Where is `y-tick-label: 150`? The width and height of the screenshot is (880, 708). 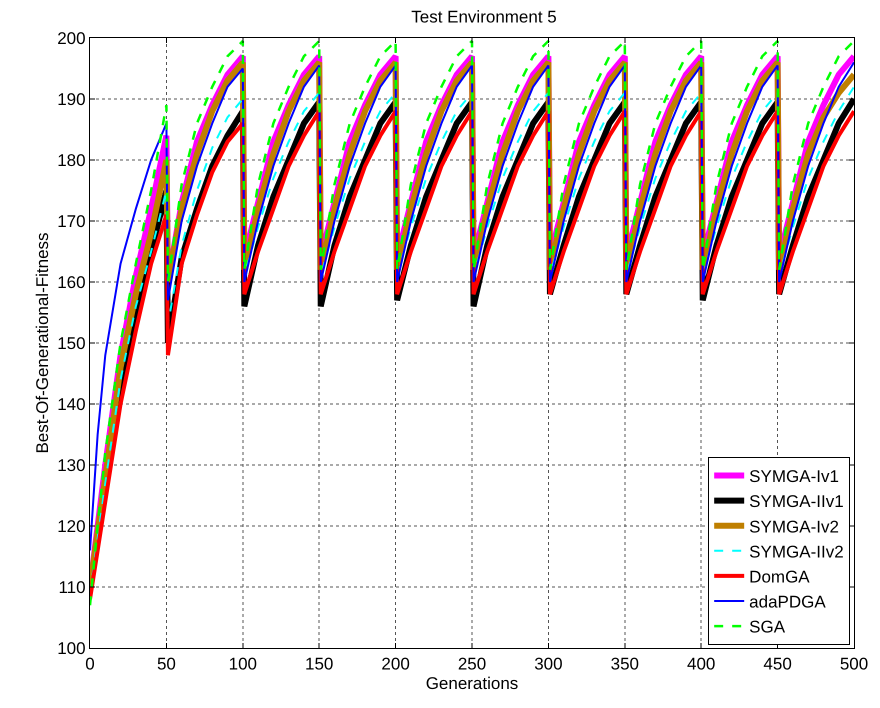
y-tick-label: 150 is located at coordinates (71, 343).